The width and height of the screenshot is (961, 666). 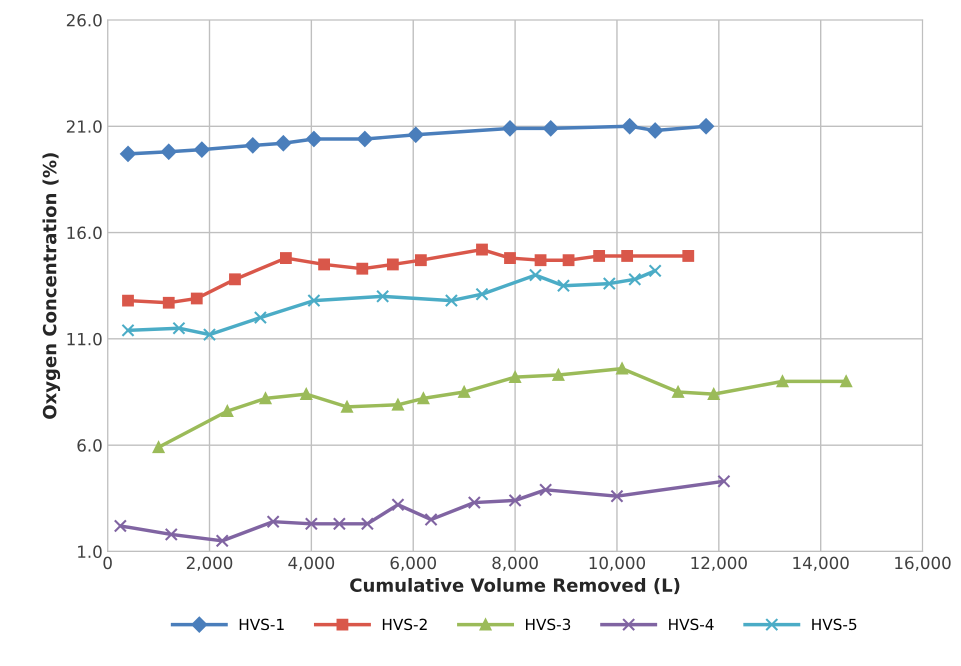 I want to click on x-tick-label: 0, so click(x=107, y=563).